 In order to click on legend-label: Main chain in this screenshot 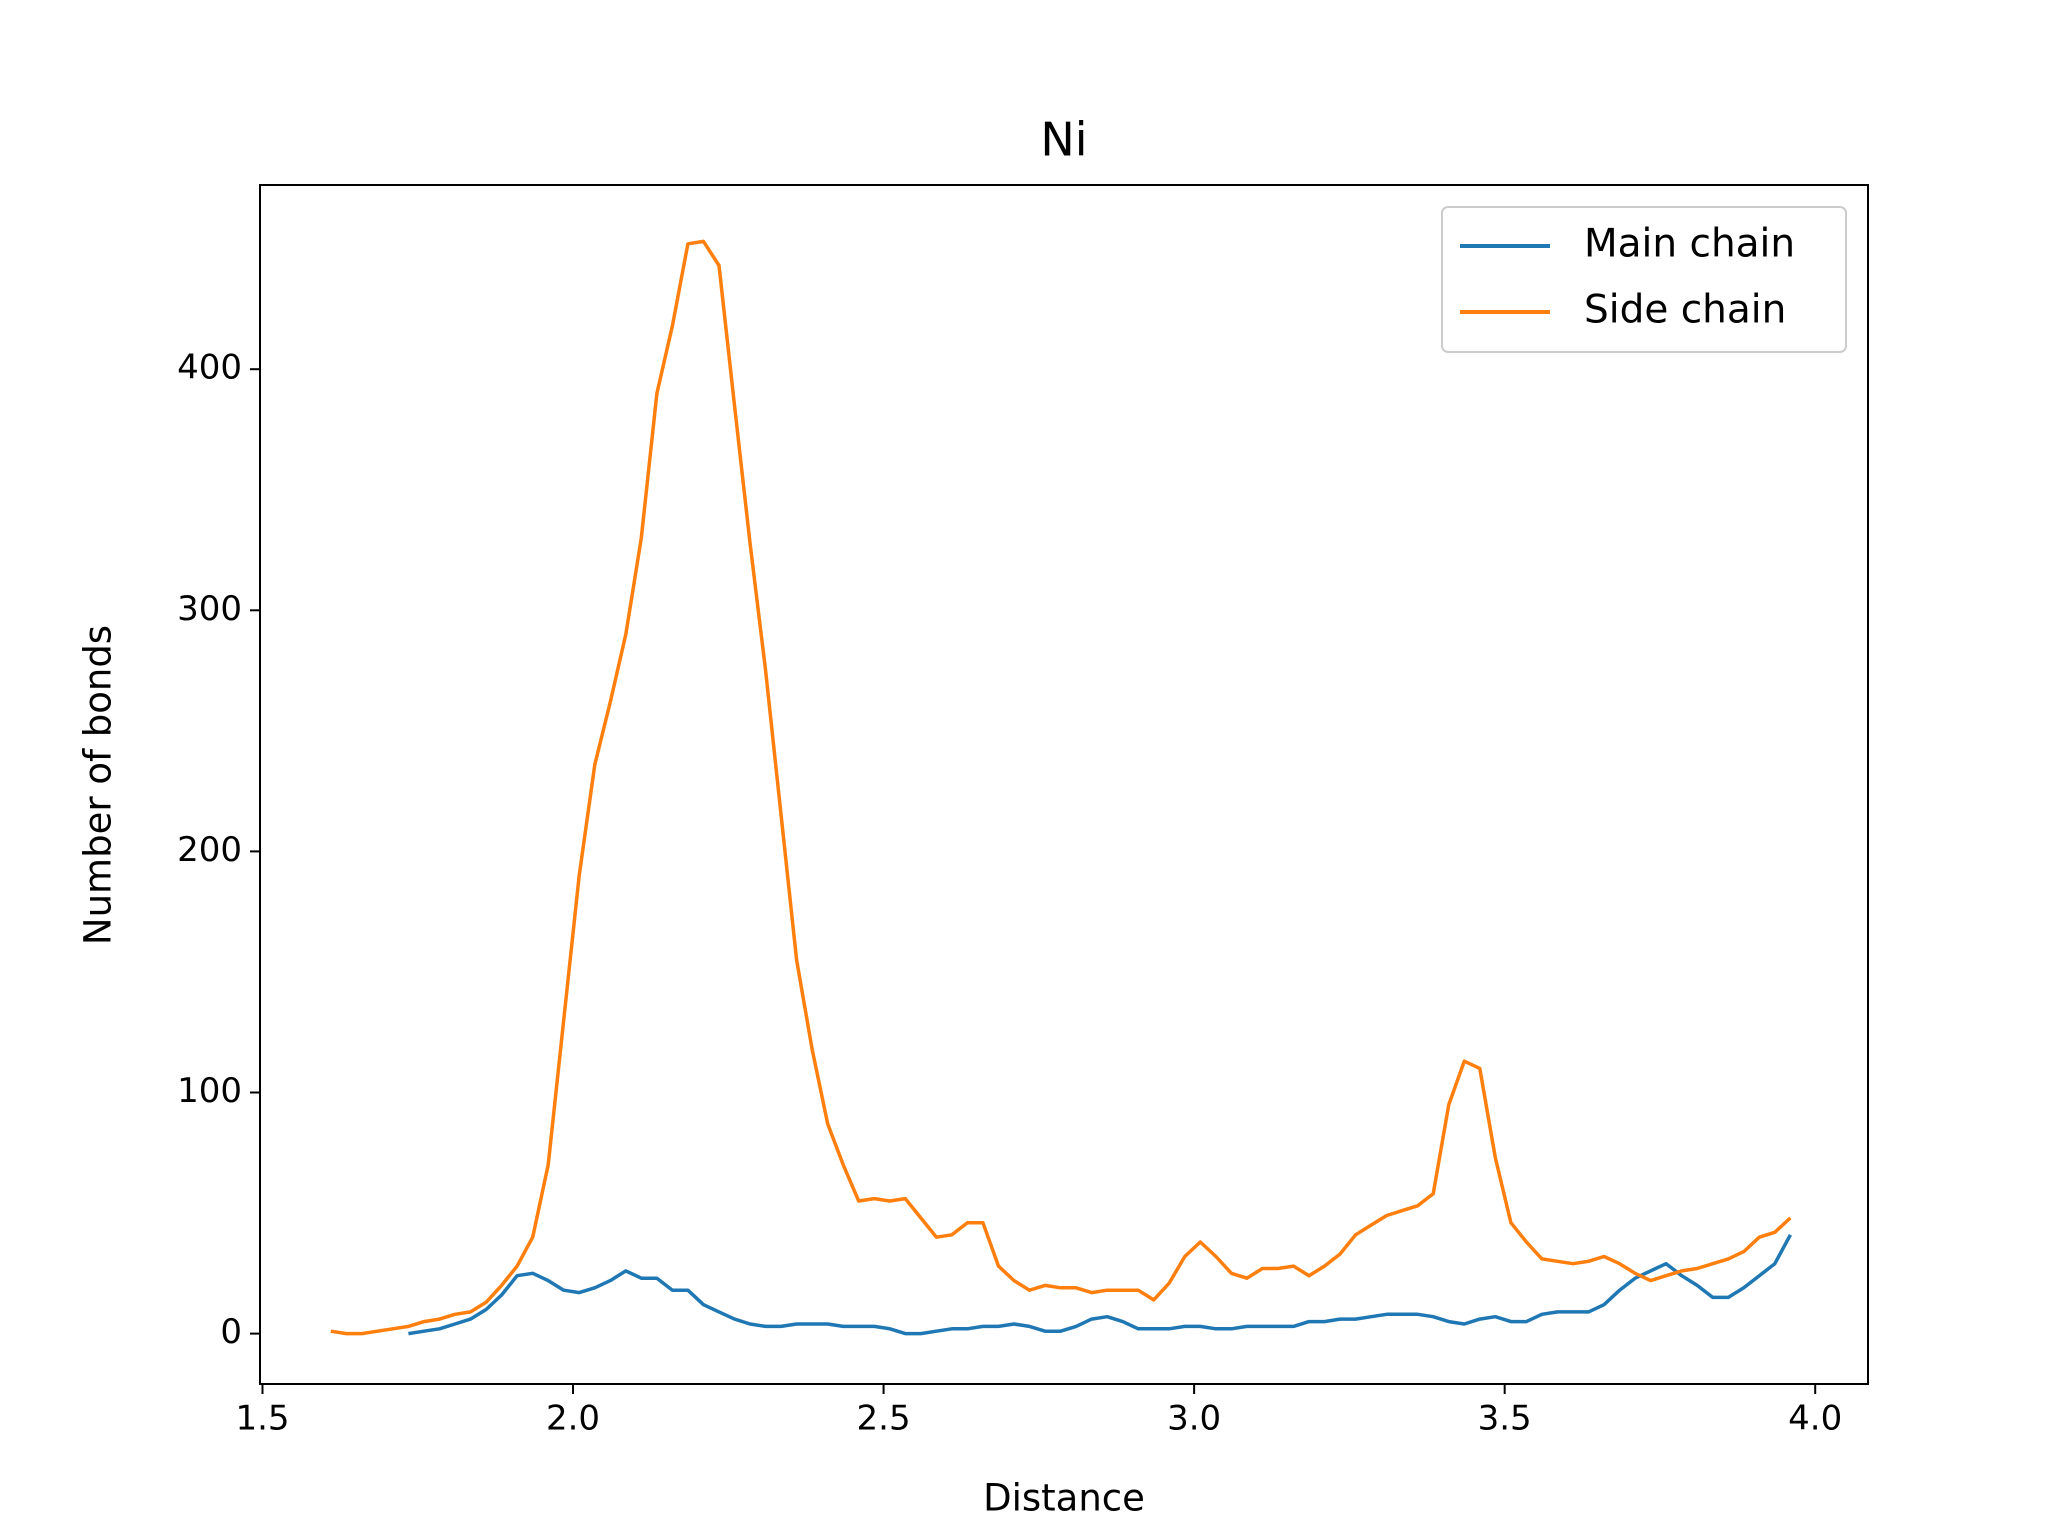, I will do `click(1689, 244)`.